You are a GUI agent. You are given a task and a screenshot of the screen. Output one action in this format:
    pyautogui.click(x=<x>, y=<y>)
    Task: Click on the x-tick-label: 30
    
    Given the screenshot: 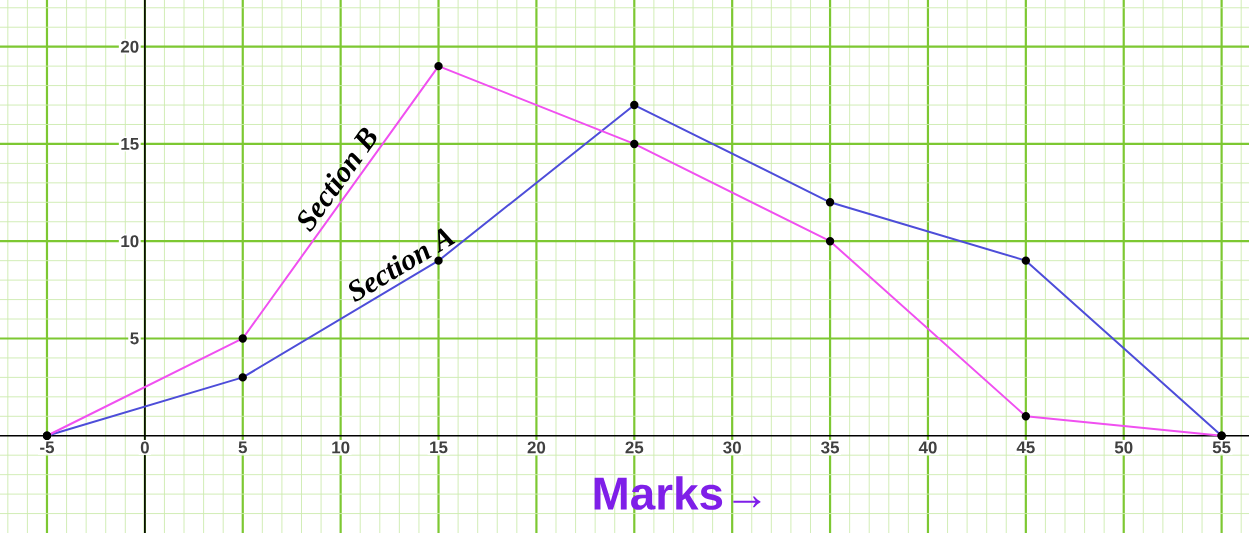 What is the action you would take?
    pyautogui.click(x=732, y=447)
    